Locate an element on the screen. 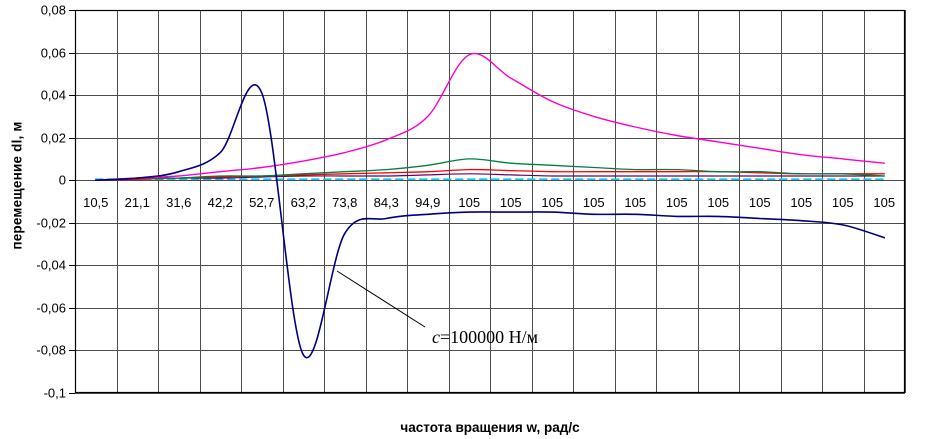 Image resolution: width=927 pixels, height=439 pixels. y-tick-label: 0 is located at coordinates (62, 180).